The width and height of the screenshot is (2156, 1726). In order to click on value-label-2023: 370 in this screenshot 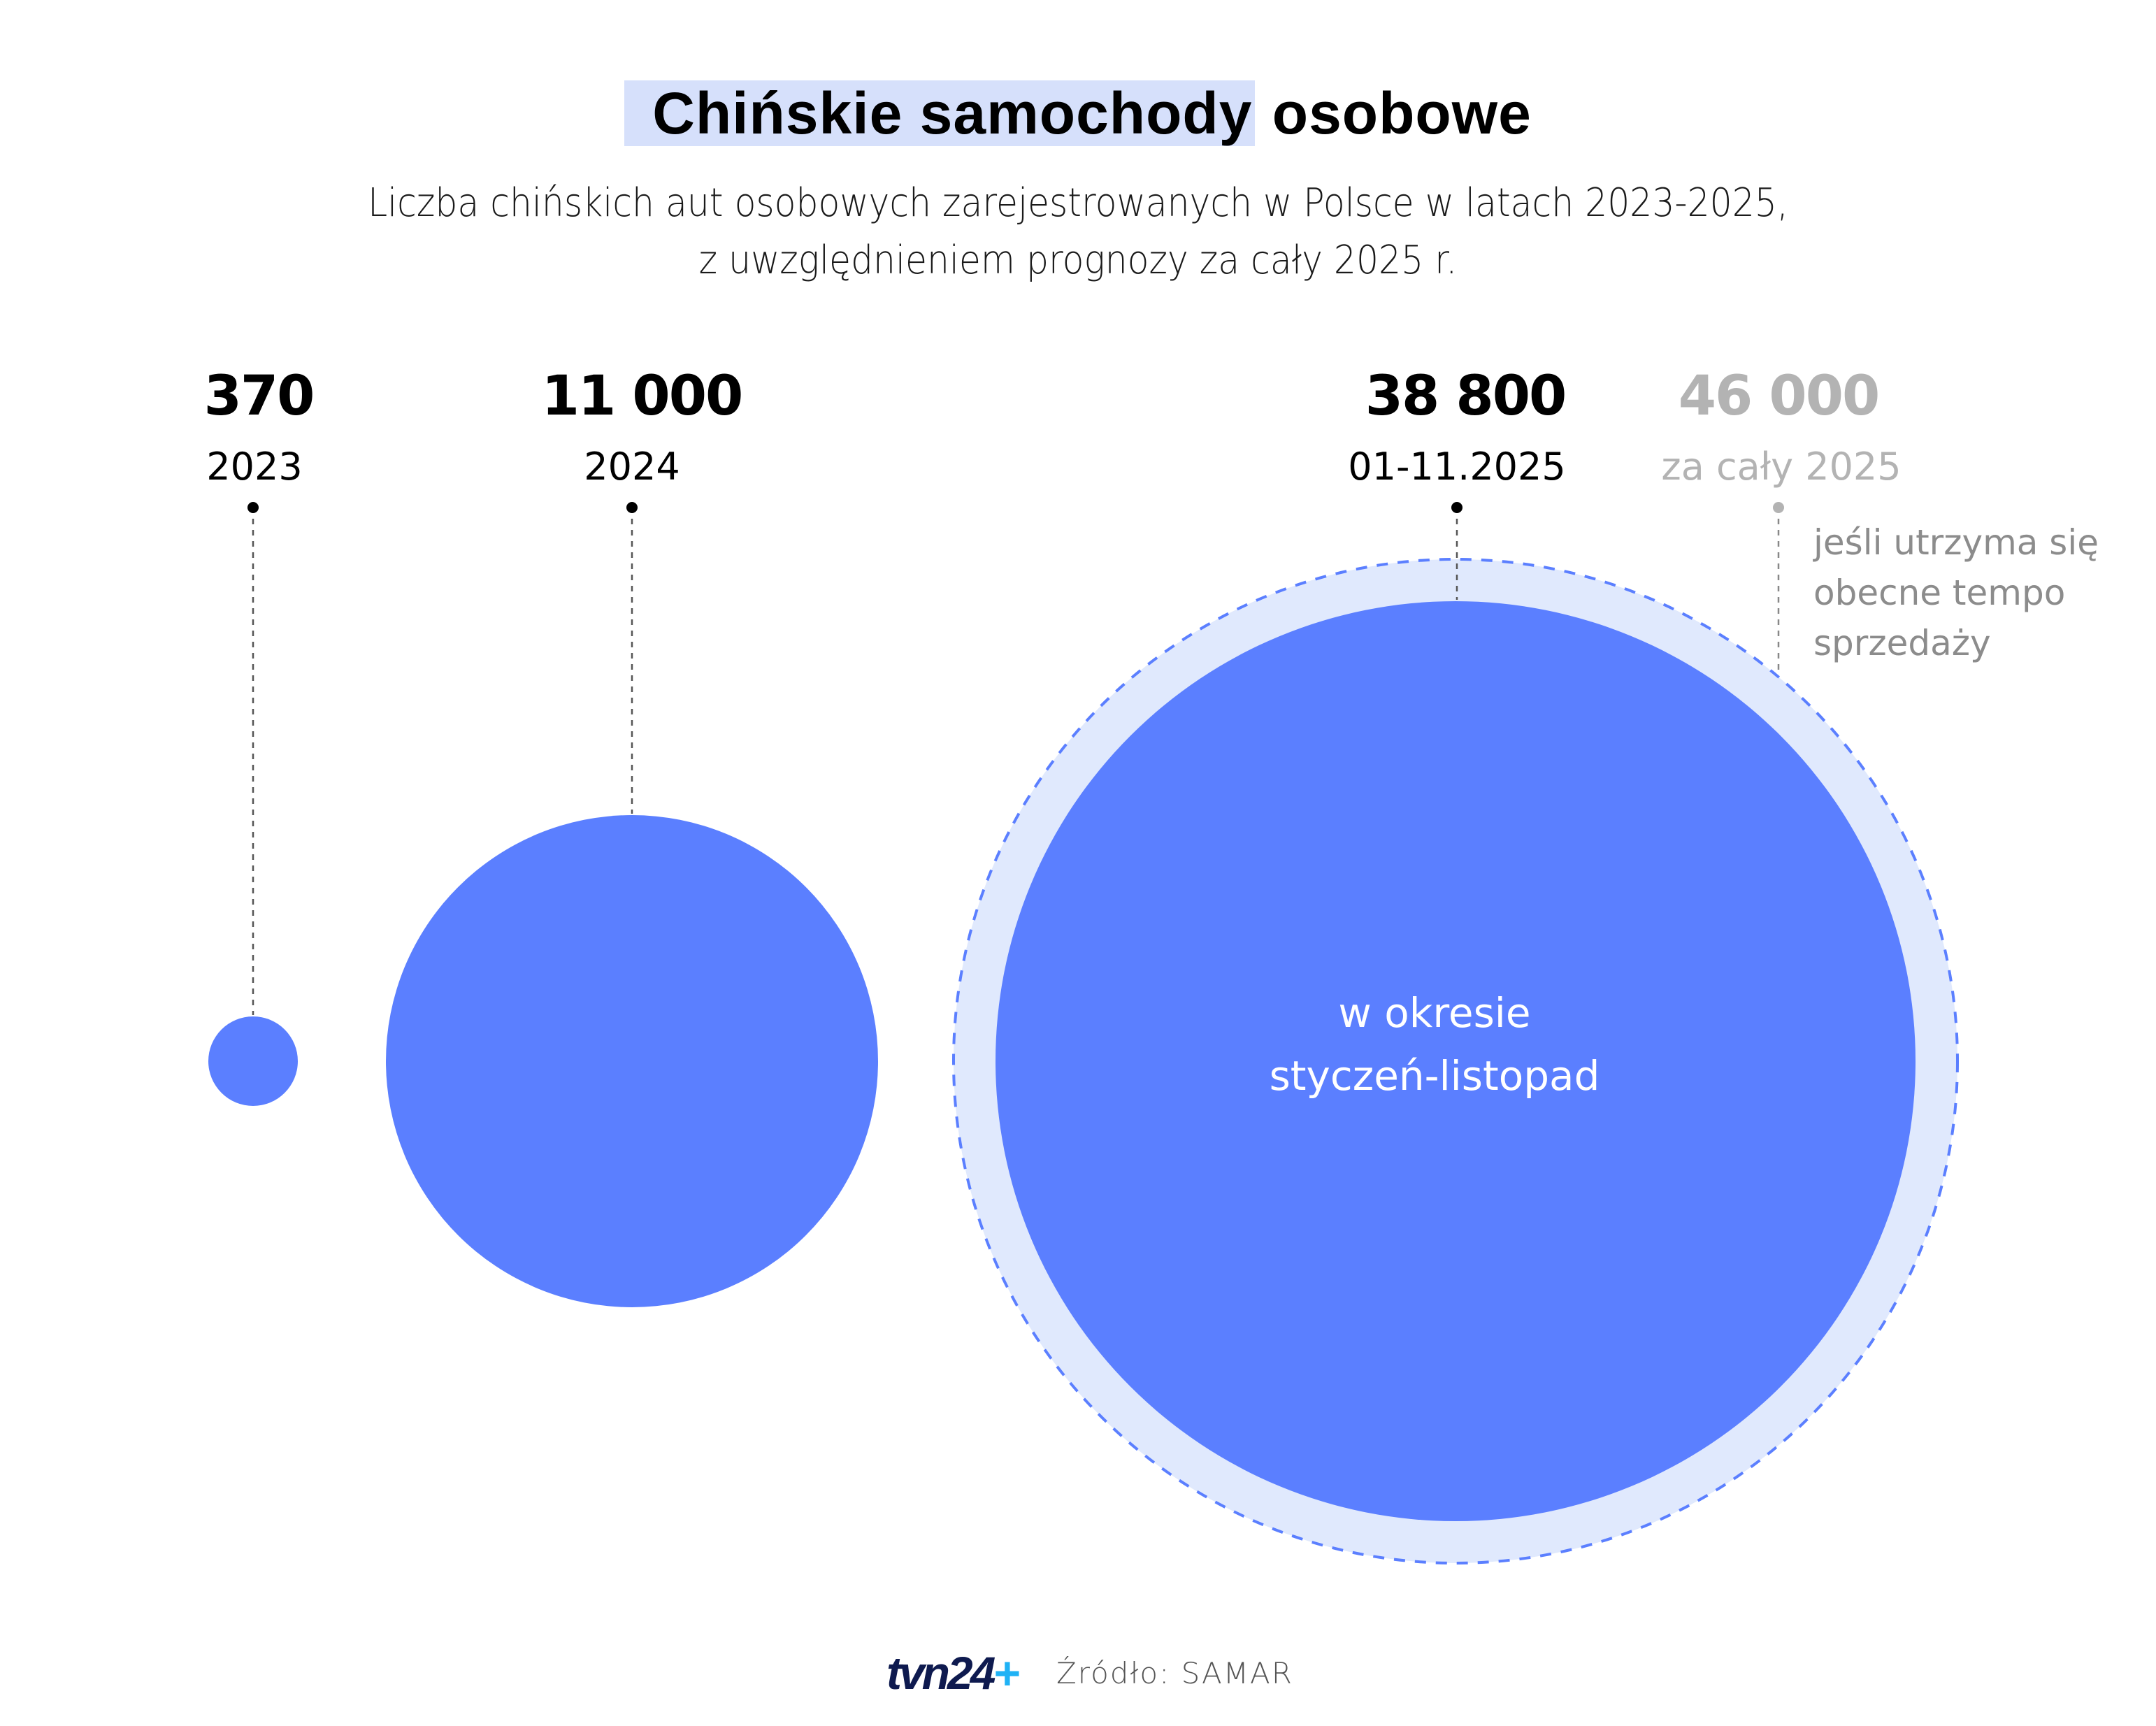, I will do `click(259, 397)`.